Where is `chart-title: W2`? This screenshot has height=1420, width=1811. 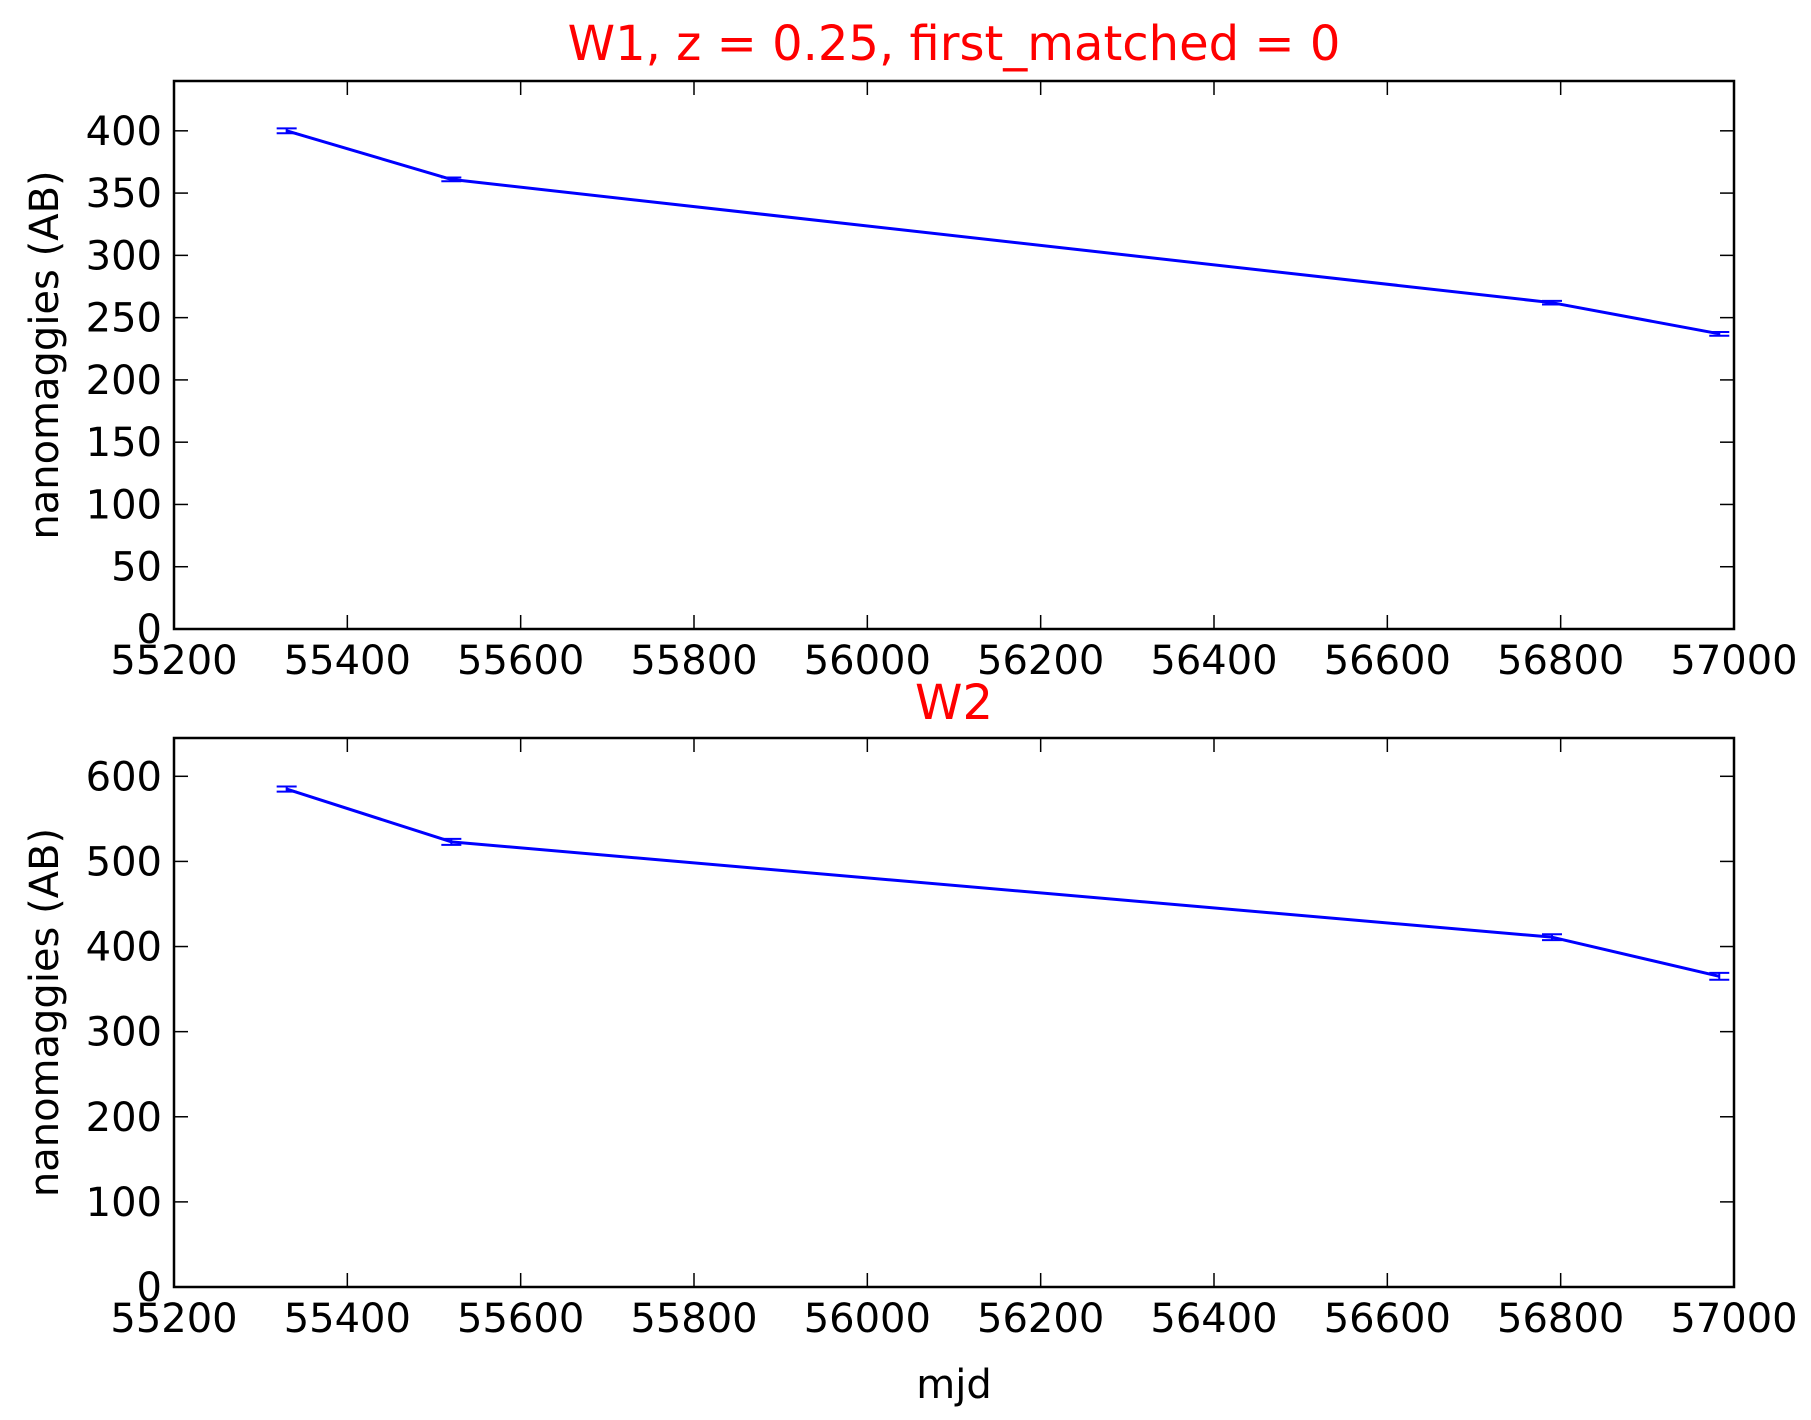 chart-title: W2 is located at coordinates (954, 703).